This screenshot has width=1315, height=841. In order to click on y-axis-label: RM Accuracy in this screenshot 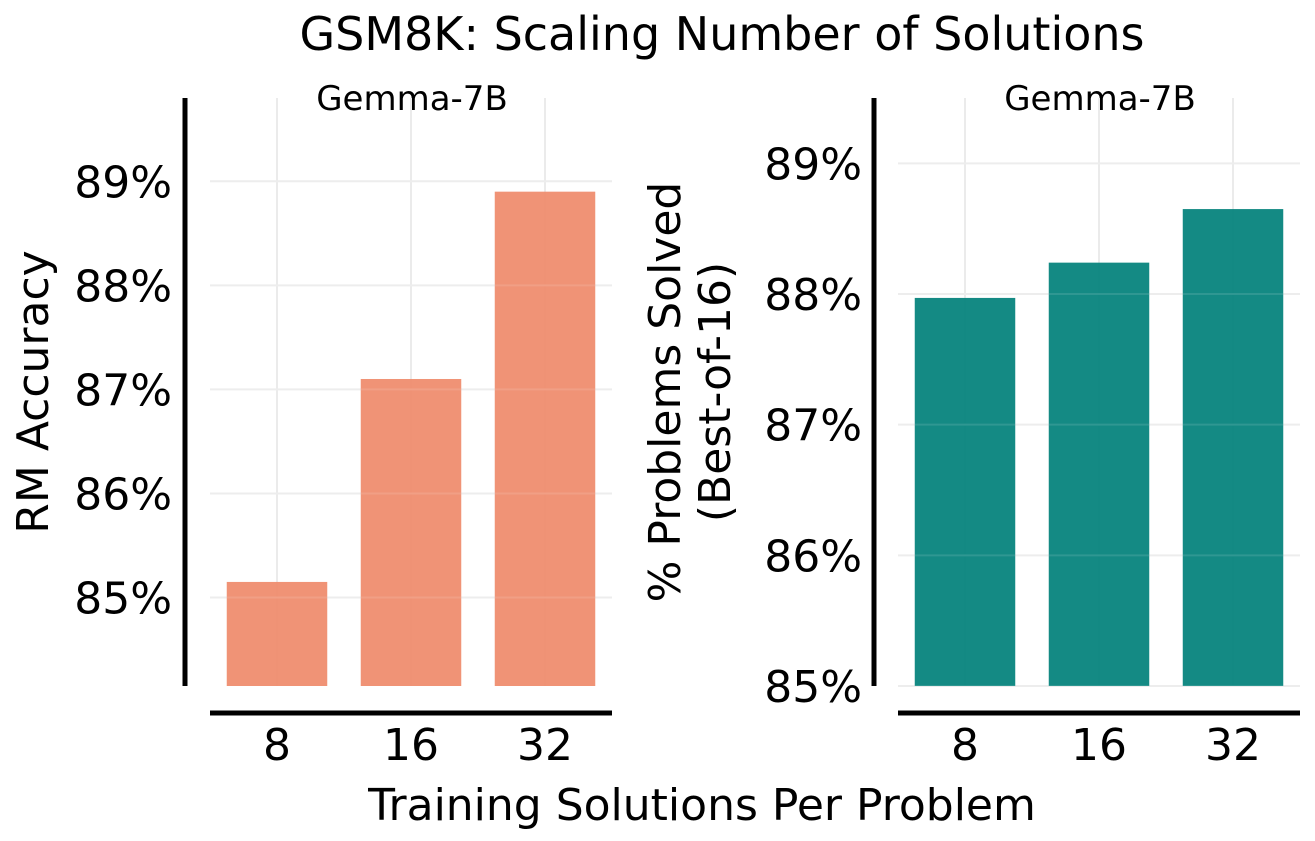, I will do `click(33, 391)`.